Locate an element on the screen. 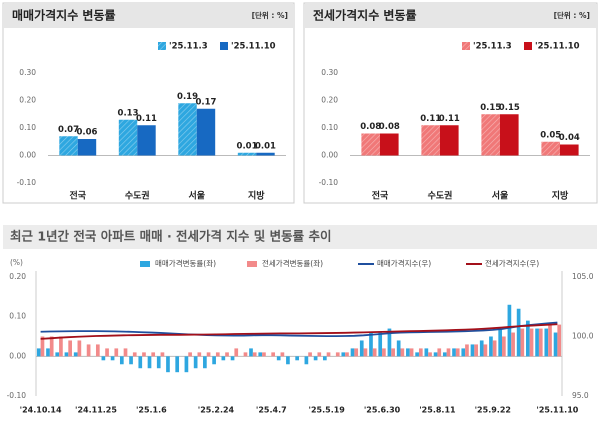 The height and width of the screenshot is (430, 600). x-tick-label: '25.4.7 is located at coordinates (271, 410).